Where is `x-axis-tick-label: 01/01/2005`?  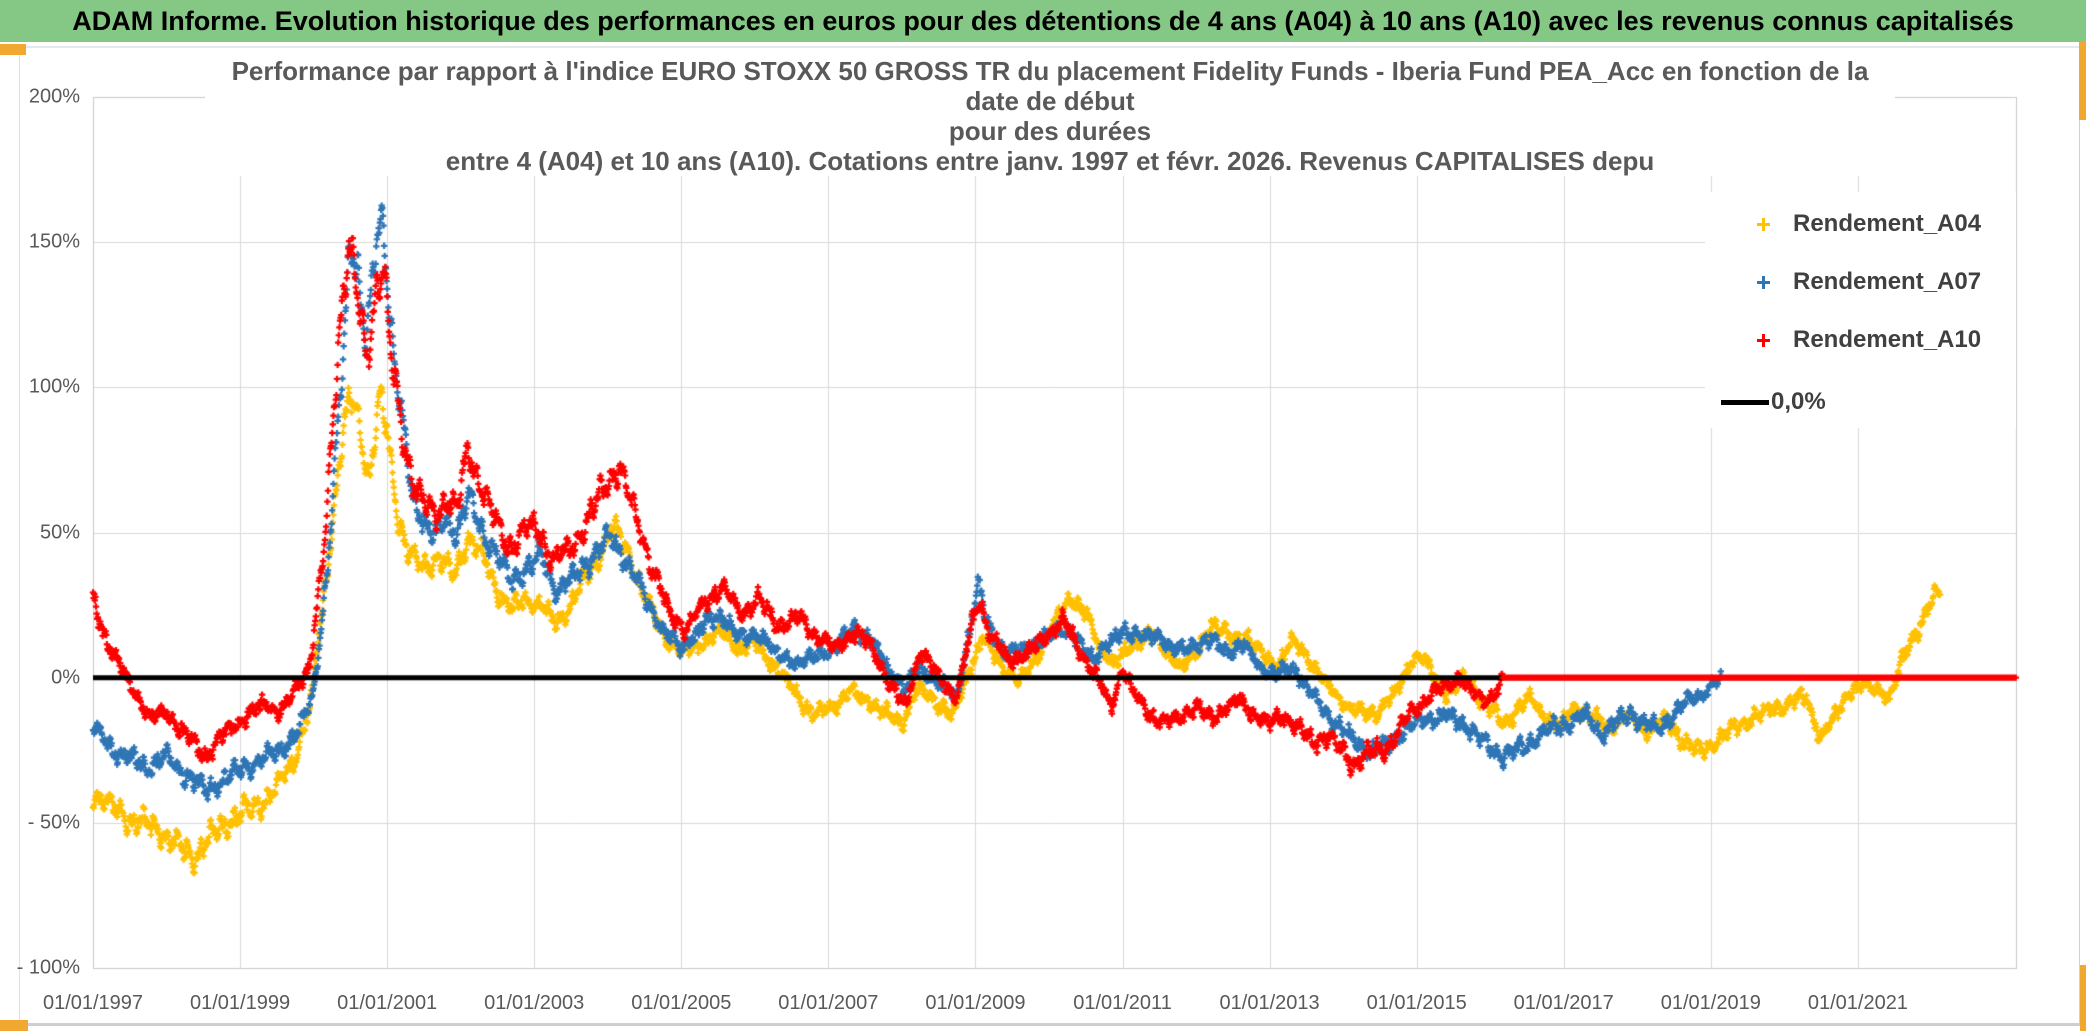
x-axis-tick-label: 01/01/2005 is located at coordinates (681, 1003).